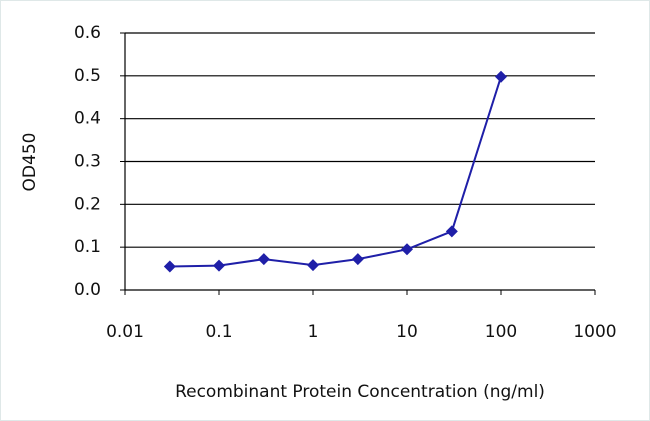  Describe the element at coordinates (87, 247) in the screenshot. I see `y-tick-label: 0.1` at that location.